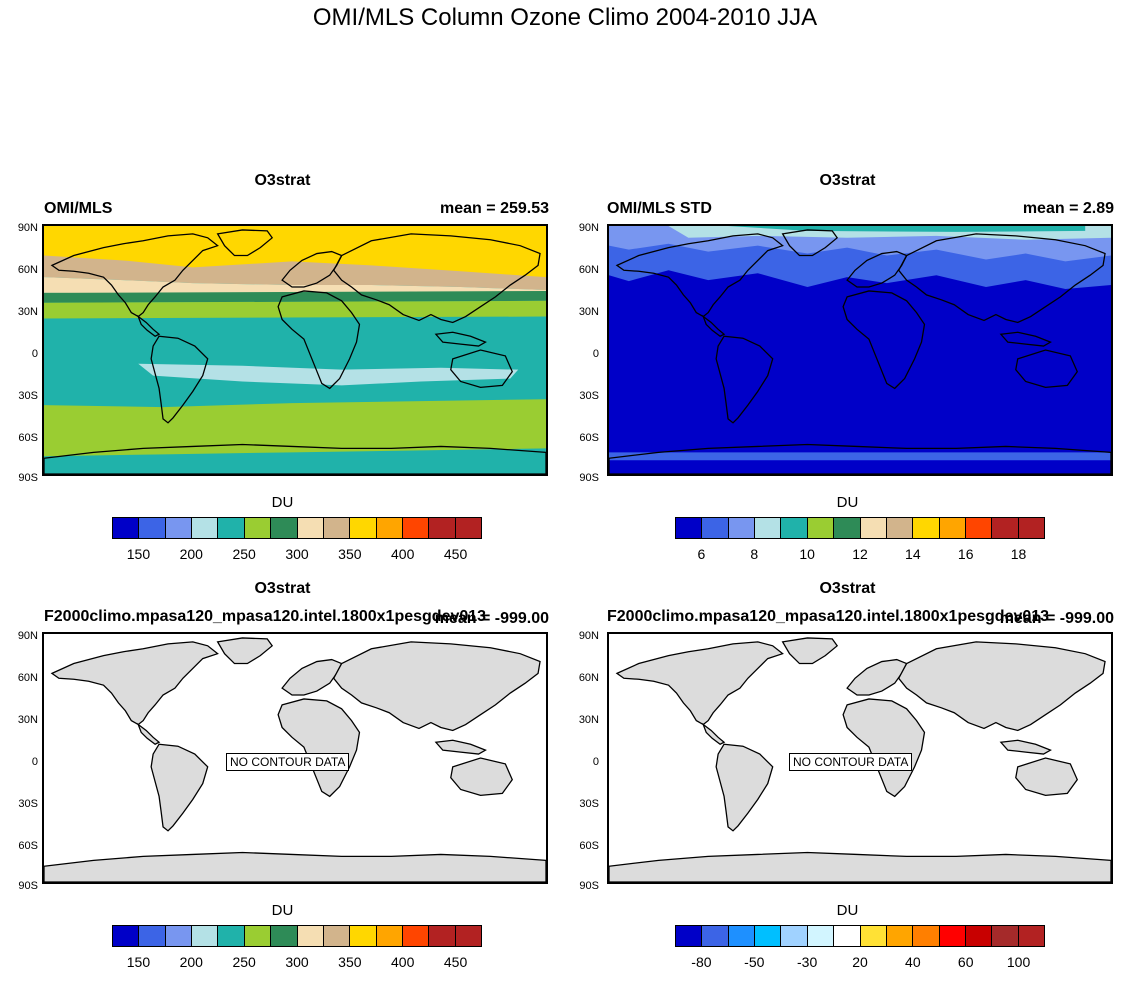 The width and height of the screenshot is (1130, 988). Describe the element at coordinates (807, 962) in the screenshot. I see `colorbar-tick-label: -30` at that location.